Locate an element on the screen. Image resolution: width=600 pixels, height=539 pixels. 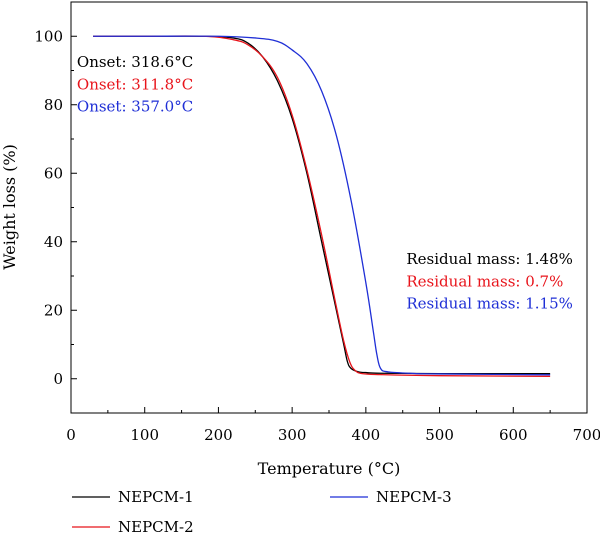
x-tick-label: 700 is located at coordinates (586, 435).